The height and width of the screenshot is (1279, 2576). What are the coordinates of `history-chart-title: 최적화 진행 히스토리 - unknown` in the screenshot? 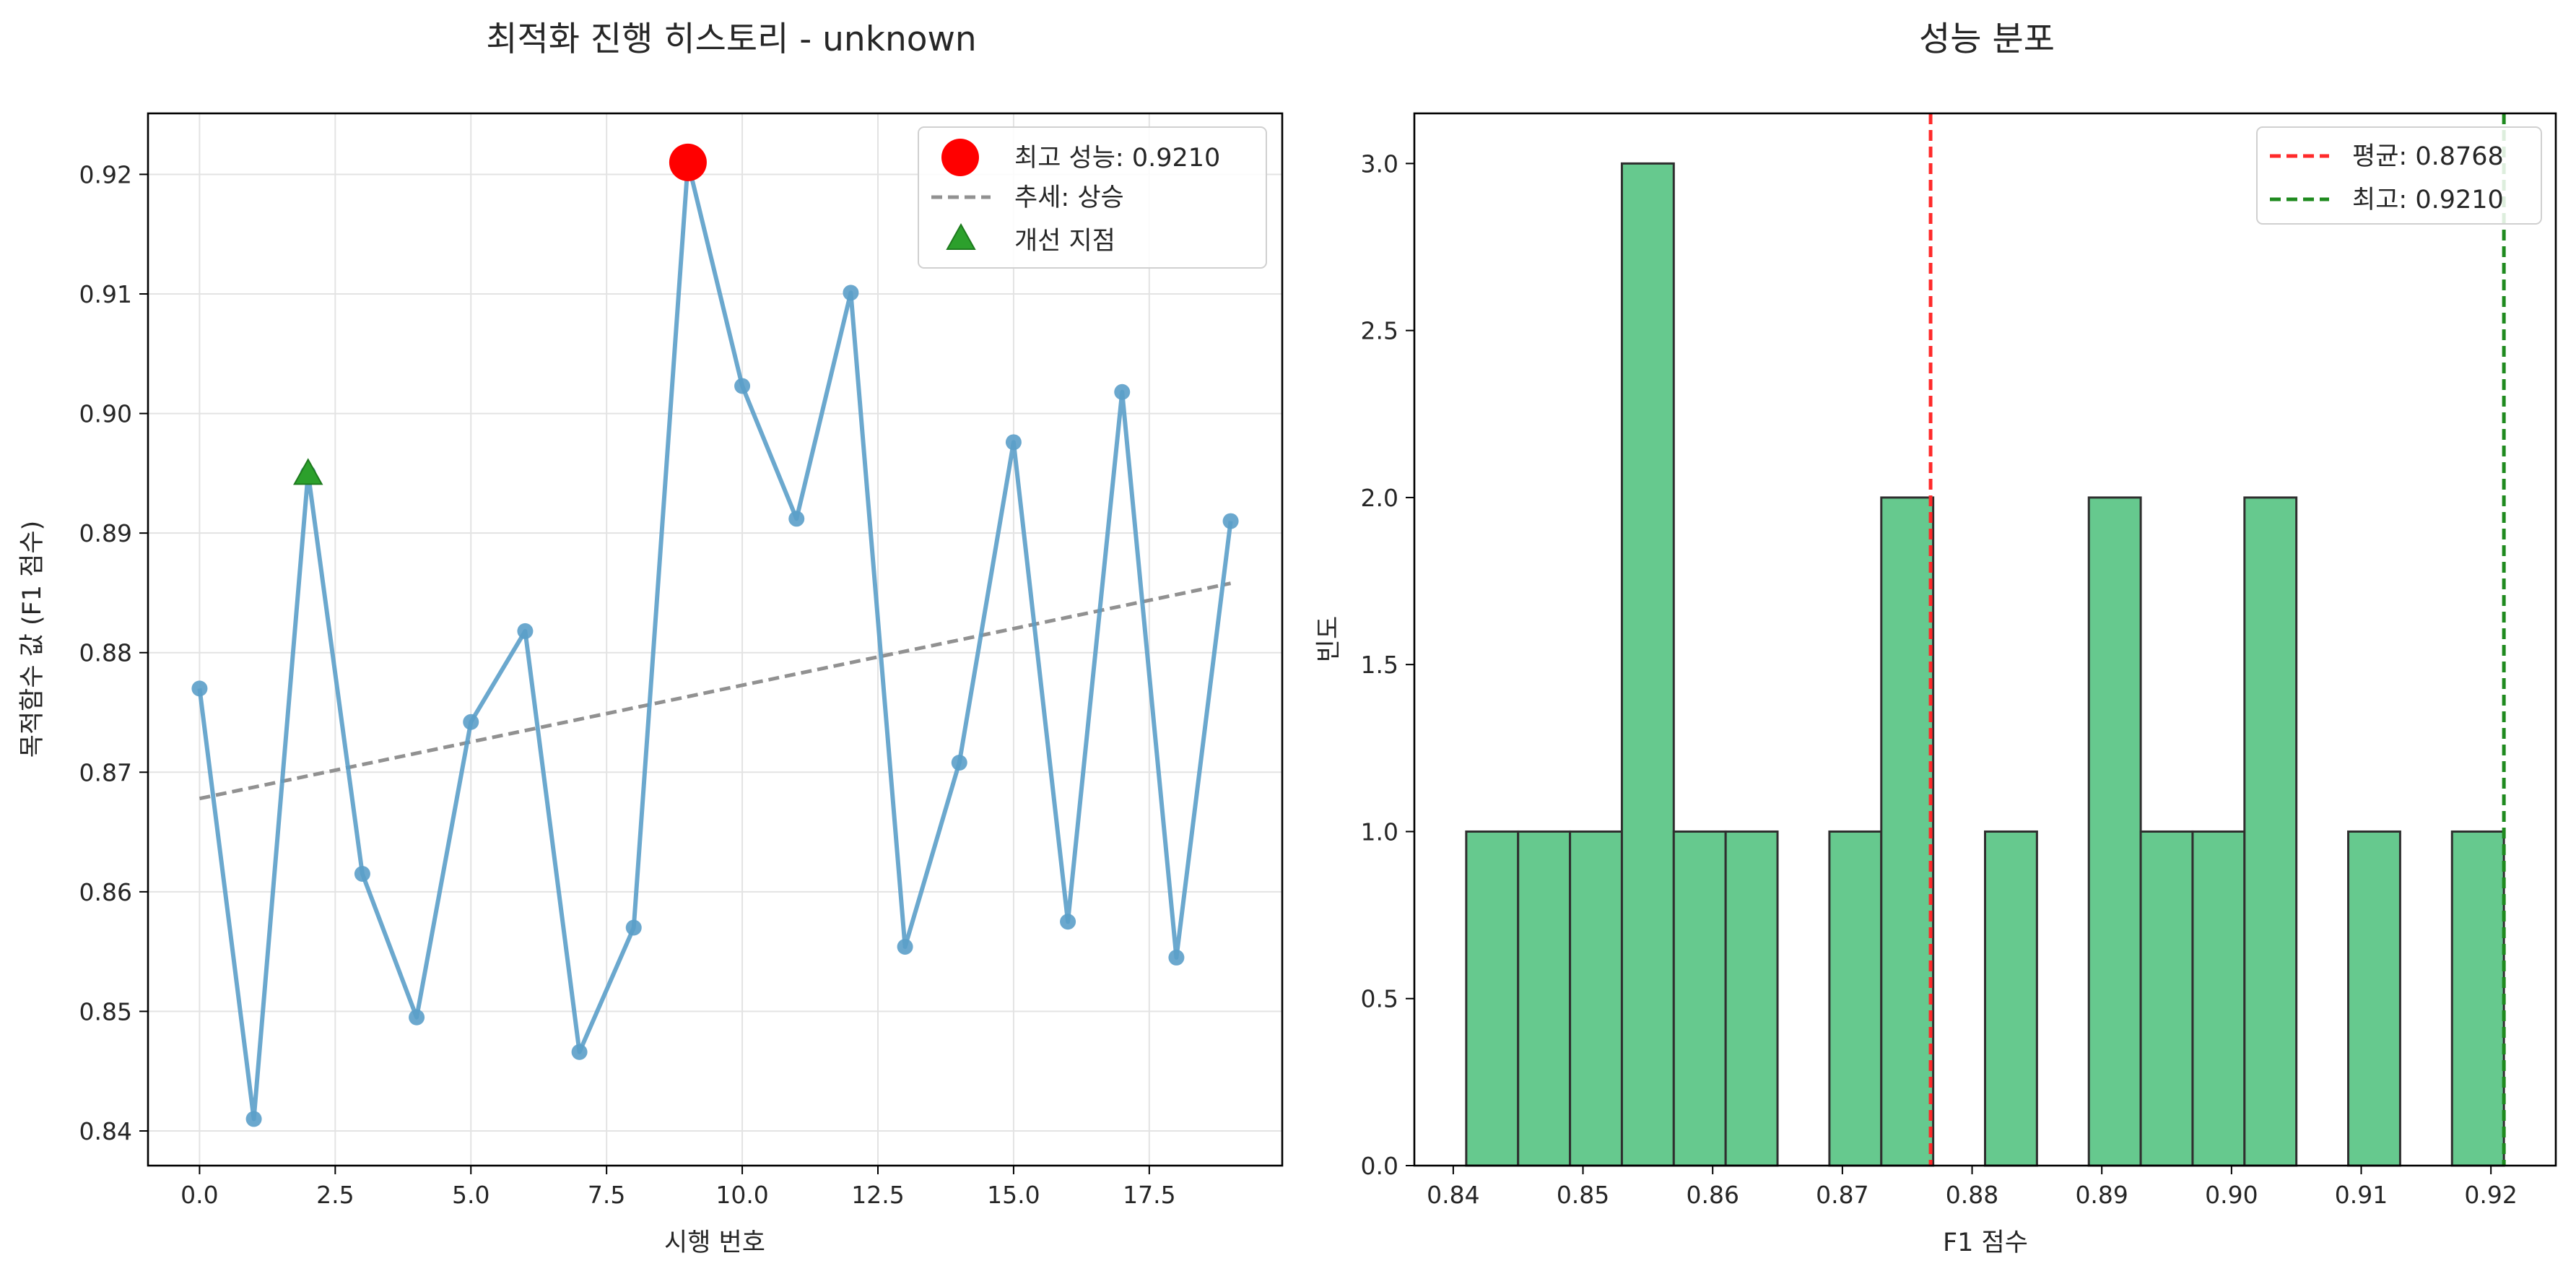 It's located at (731, 39).